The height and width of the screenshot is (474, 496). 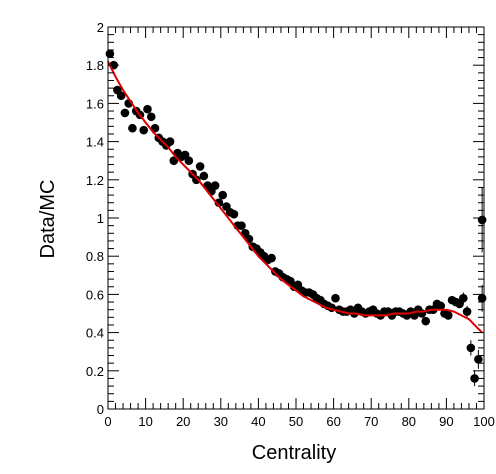 What do you see at coordinates (145, 421) in the screenshot?
I see `x-tick-label: 10` at bounding box center [145, 421].